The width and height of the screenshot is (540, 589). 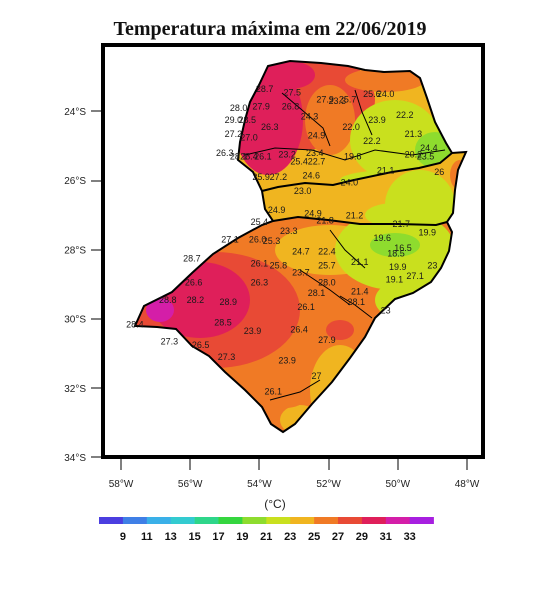 What do you see at coordinates (196, 300) in the screenshot?
I see `station-value: 28.2` at bounding box center [196, 300].